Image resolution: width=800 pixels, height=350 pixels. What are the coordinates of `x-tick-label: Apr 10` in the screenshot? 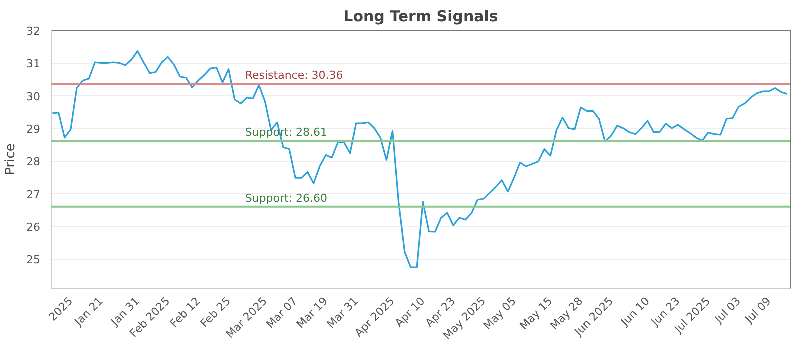 It's located at (410, 312).